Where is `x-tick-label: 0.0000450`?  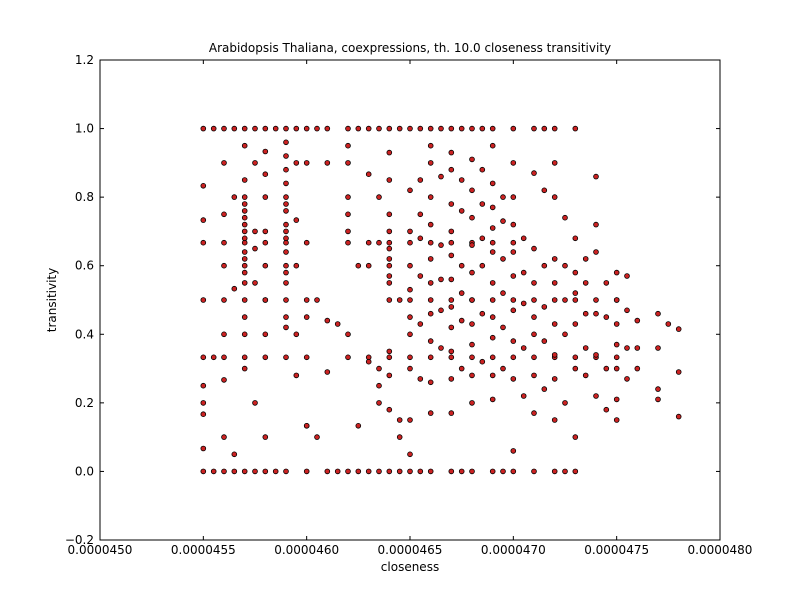 x-tick-label: 0.0000450 is located at coordinates (100, 550).